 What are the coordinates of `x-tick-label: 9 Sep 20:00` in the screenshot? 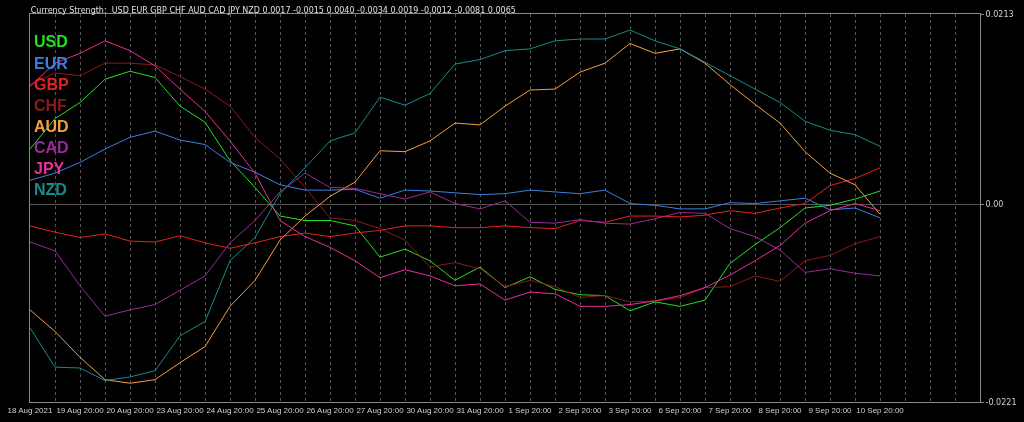 It's located at (830, 410).